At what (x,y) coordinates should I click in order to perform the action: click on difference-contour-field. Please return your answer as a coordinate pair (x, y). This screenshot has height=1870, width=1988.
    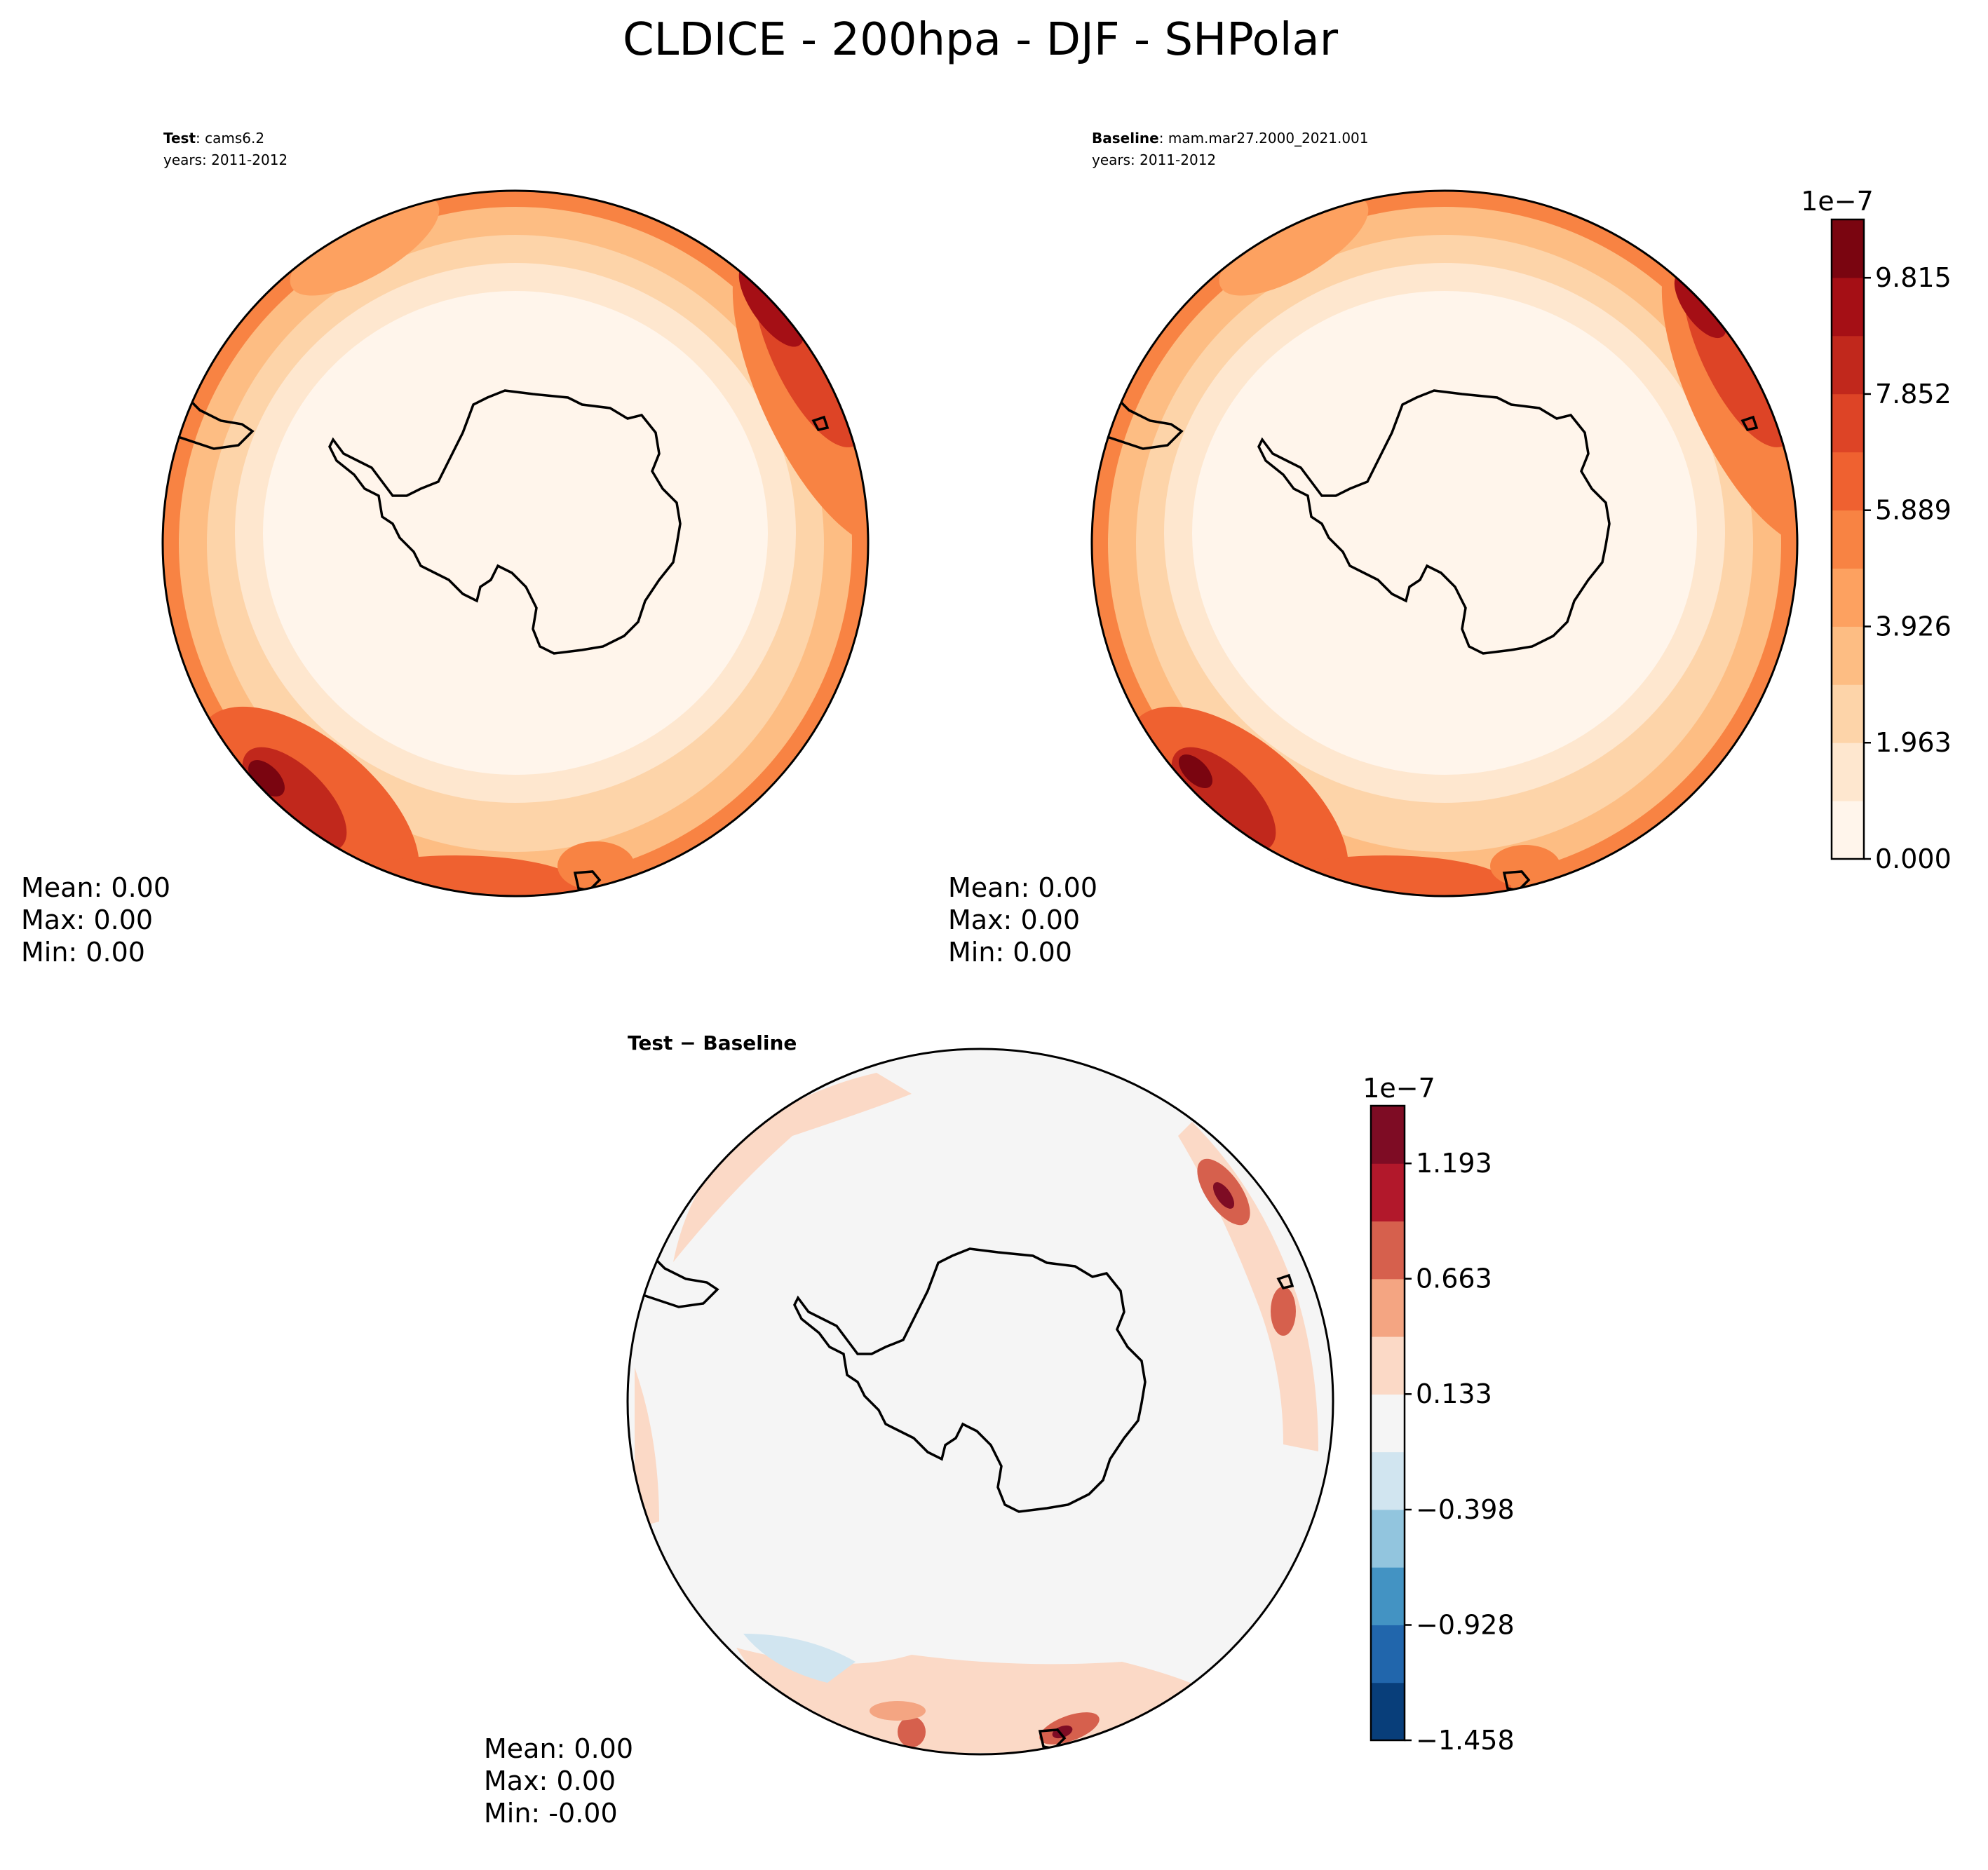
    Looking at the image, I should click on (981, 1402).